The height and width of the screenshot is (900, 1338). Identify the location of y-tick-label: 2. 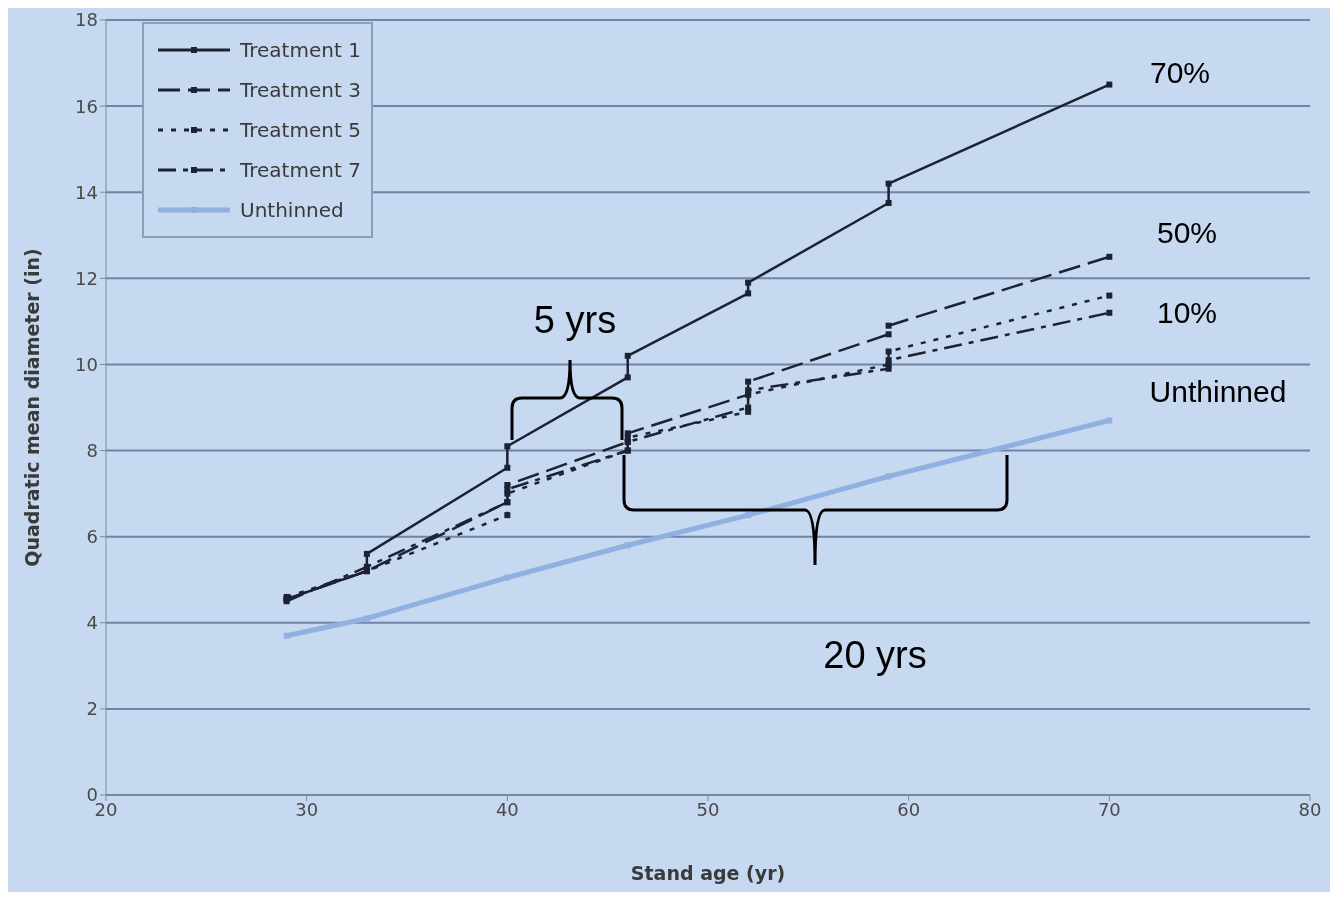
(92, 709).